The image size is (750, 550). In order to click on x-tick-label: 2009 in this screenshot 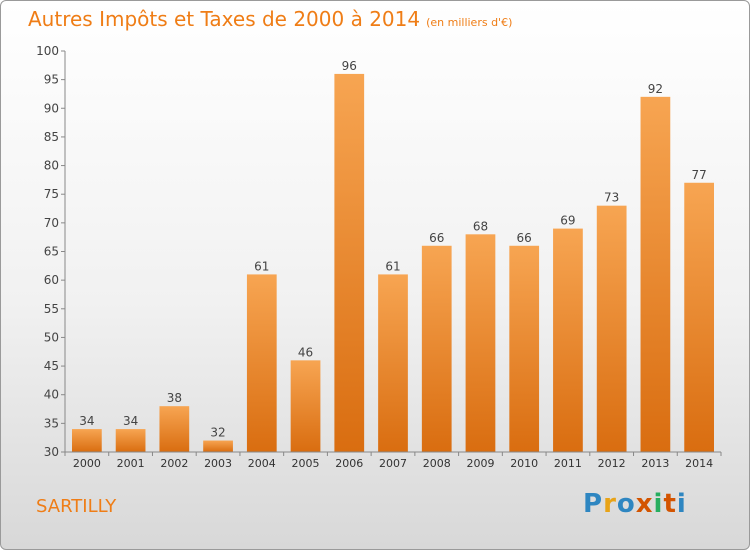, I will do `click(480, 463)`.